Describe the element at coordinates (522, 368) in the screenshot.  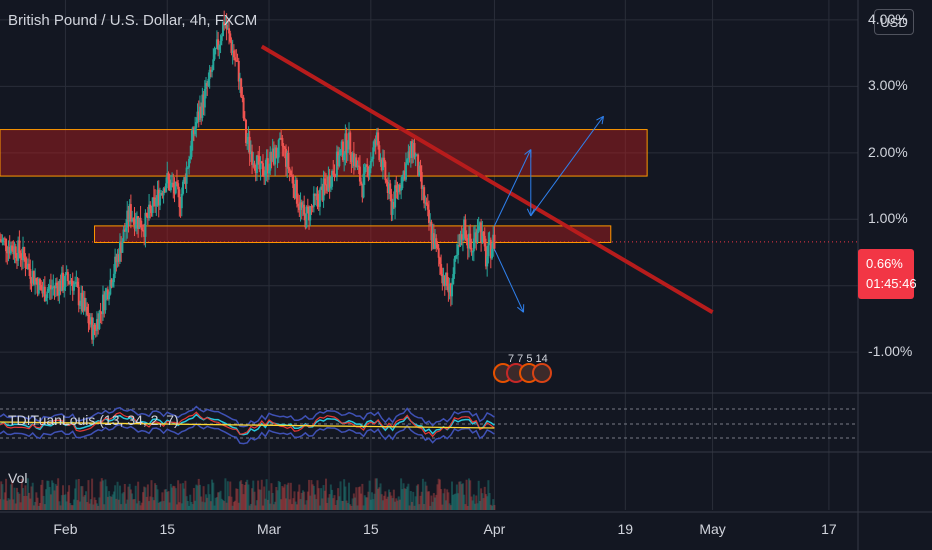
I see `event-badges: 7 7 5 14` at that location.